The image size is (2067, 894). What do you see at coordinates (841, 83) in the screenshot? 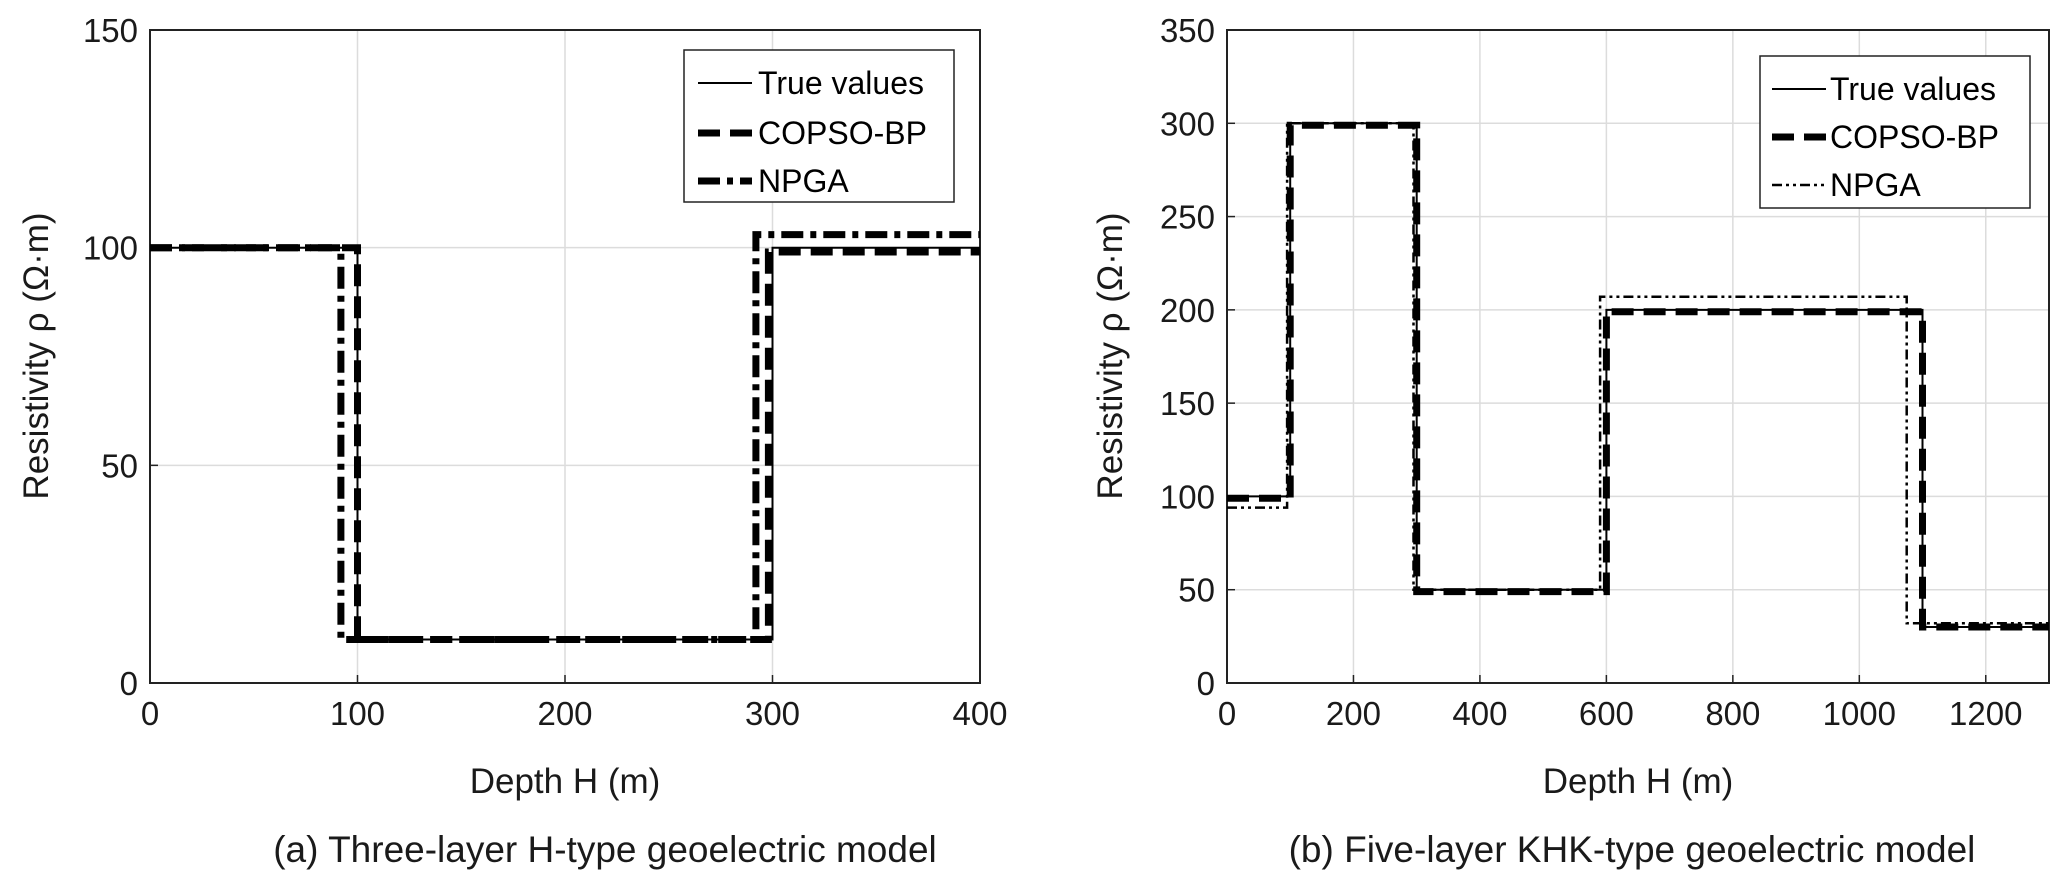
I see `legend-label-true-values-a: True values` at bounding box center [841, 83].